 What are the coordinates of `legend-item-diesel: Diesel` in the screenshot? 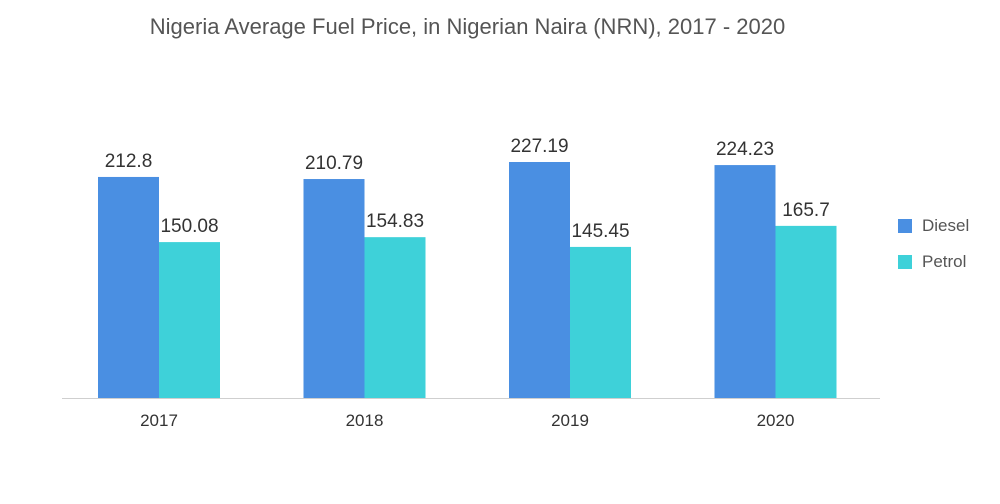 It's located at (933, 226).